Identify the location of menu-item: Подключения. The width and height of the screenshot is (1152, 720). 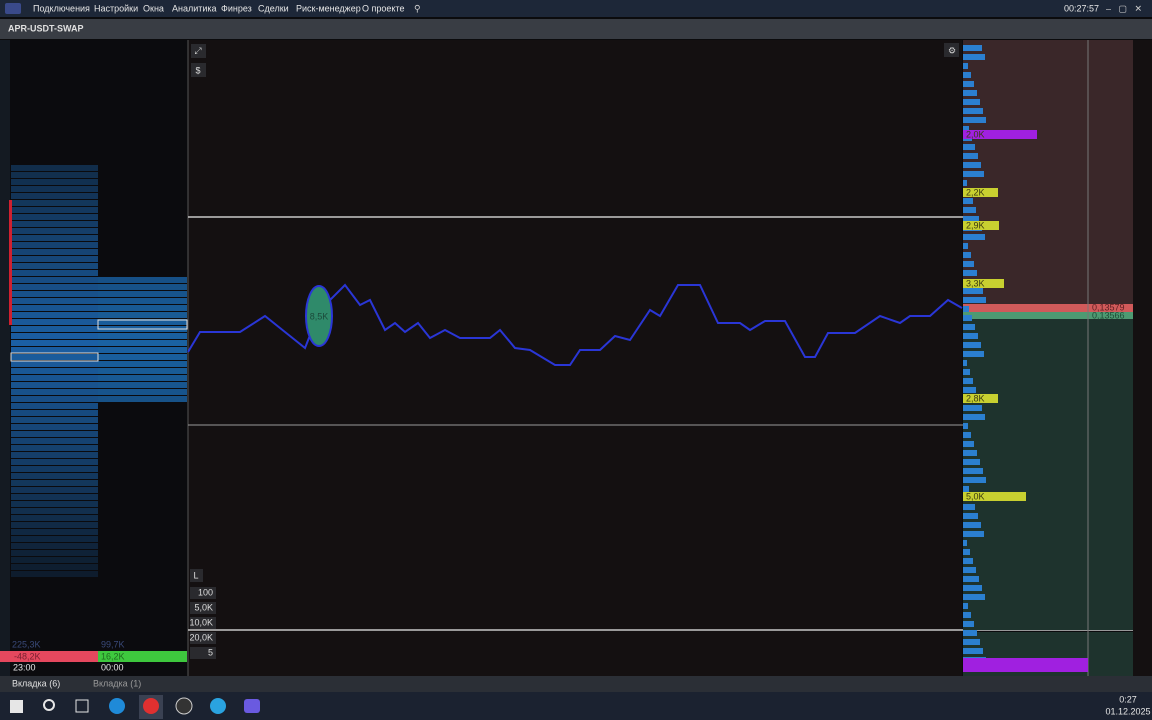
(61, 8).